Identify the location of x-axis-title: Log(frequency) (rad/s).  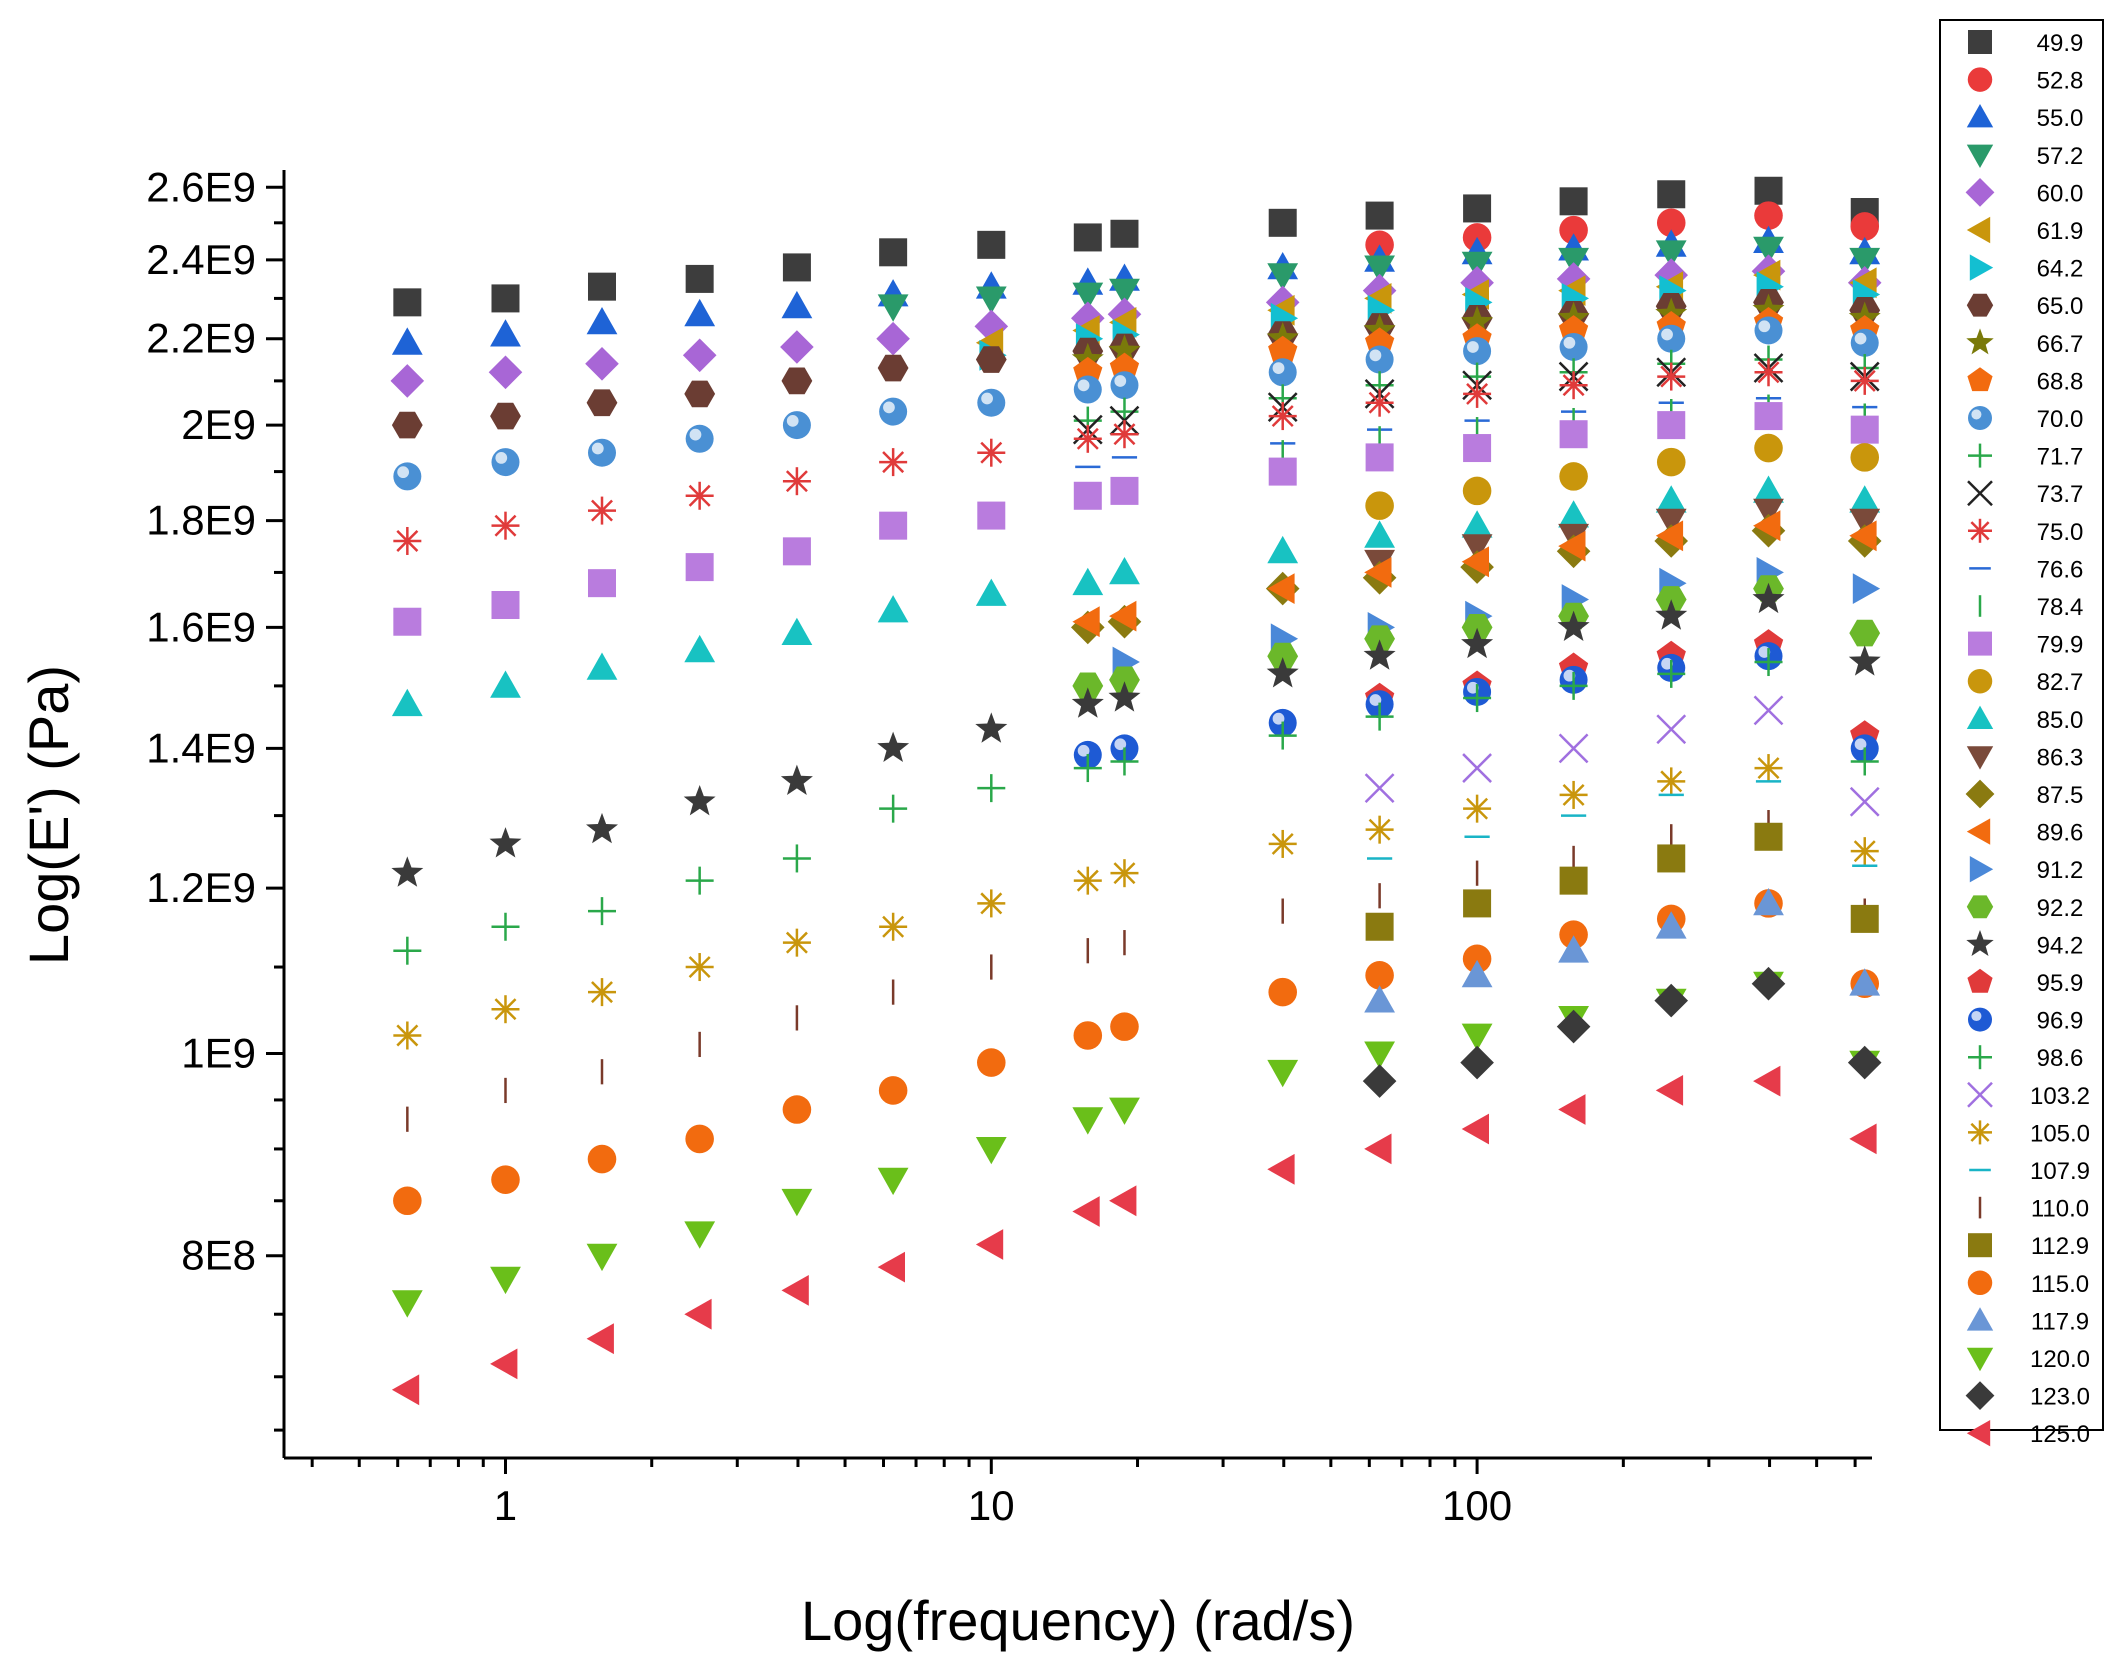
(1078, 1620).